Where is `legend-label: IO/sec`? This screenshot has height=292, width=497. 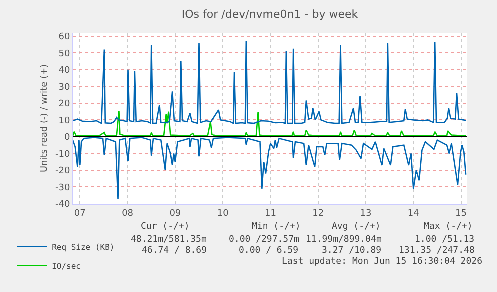
legend-label: IO/sec is located at coordinates (67, 266).